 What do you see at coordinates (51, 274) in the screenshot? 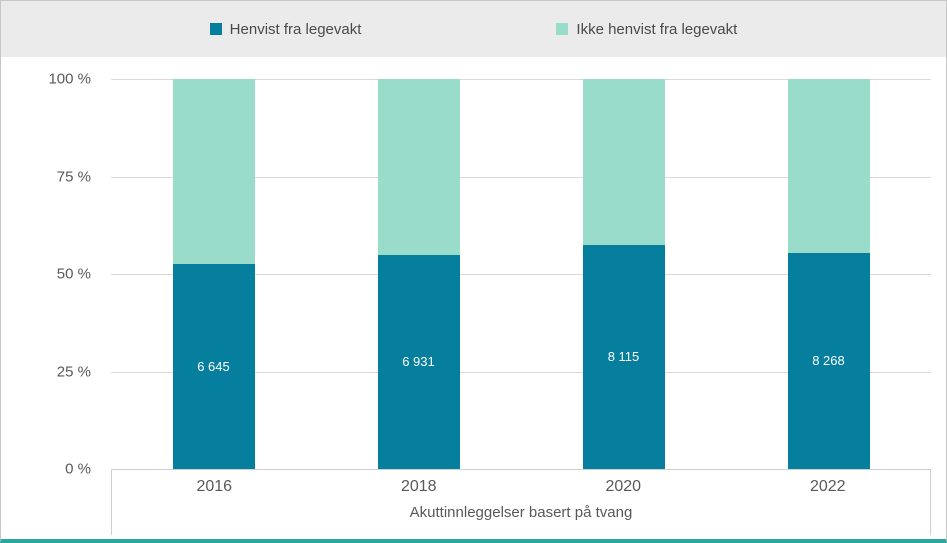
I see `y-axis-labels: 100 % 75 % 50 % 25 % 0 %` at bounding box center [51, 274].